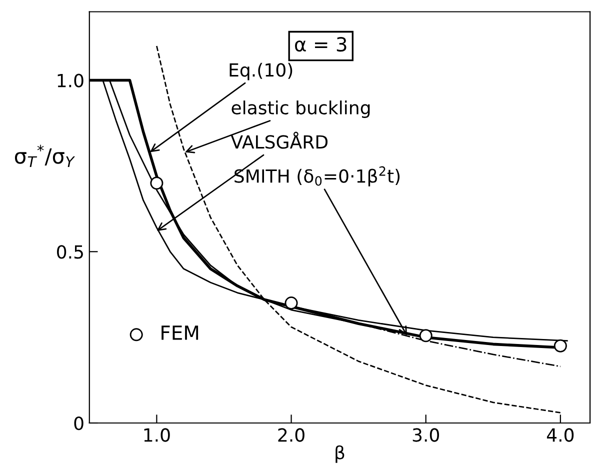  Describe the element at coordinates (157, 435) in the screenshot. I see `x-tick-label: 1.0` at that location.